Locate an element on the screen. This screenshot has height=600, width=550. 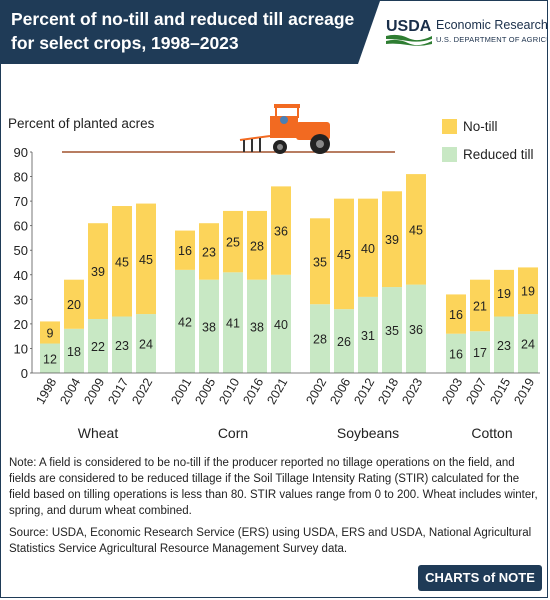
x-tick-label: 2019 is located at coordinates (524, 391).